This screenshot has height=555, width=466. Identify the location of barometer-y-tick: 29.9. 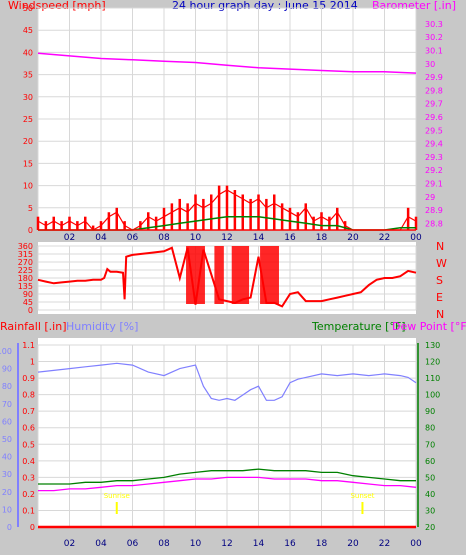
(434, 77).